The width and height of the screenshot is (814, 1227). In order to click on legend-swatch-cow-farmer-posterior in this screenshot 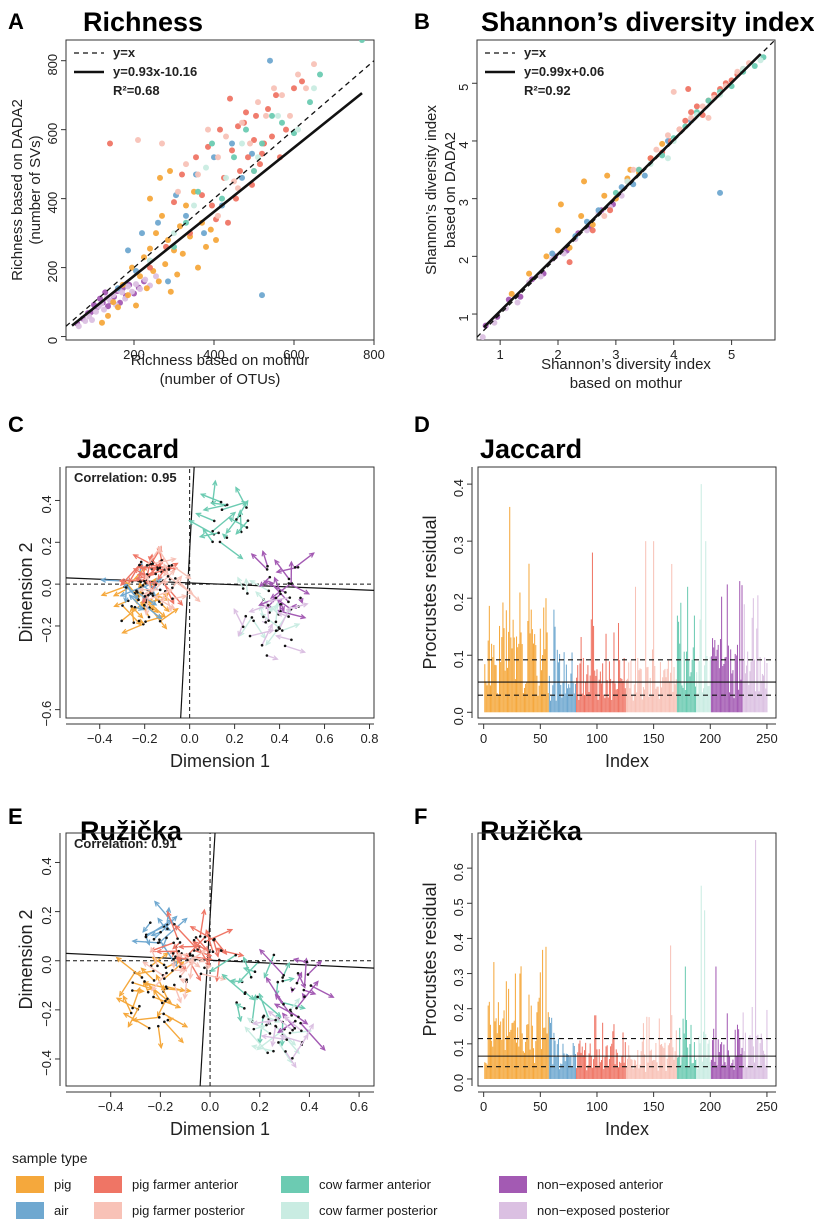, I will do `click(295, 1210)`.